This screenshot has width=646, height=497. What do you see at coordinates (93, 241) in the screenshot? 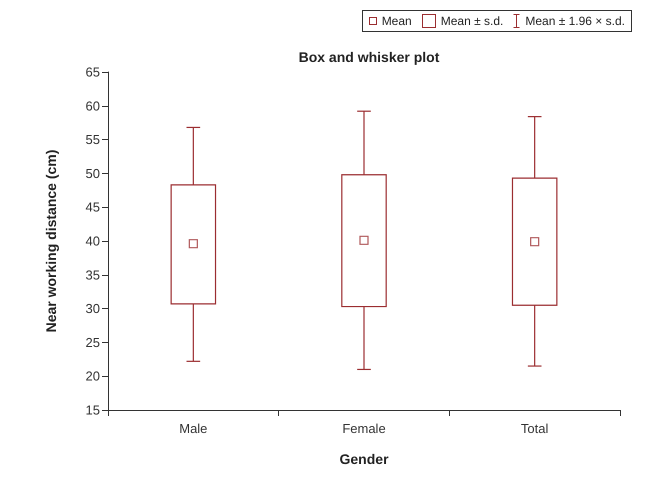
I see `y-tick-label: 40` at bounding box center [93, 241].